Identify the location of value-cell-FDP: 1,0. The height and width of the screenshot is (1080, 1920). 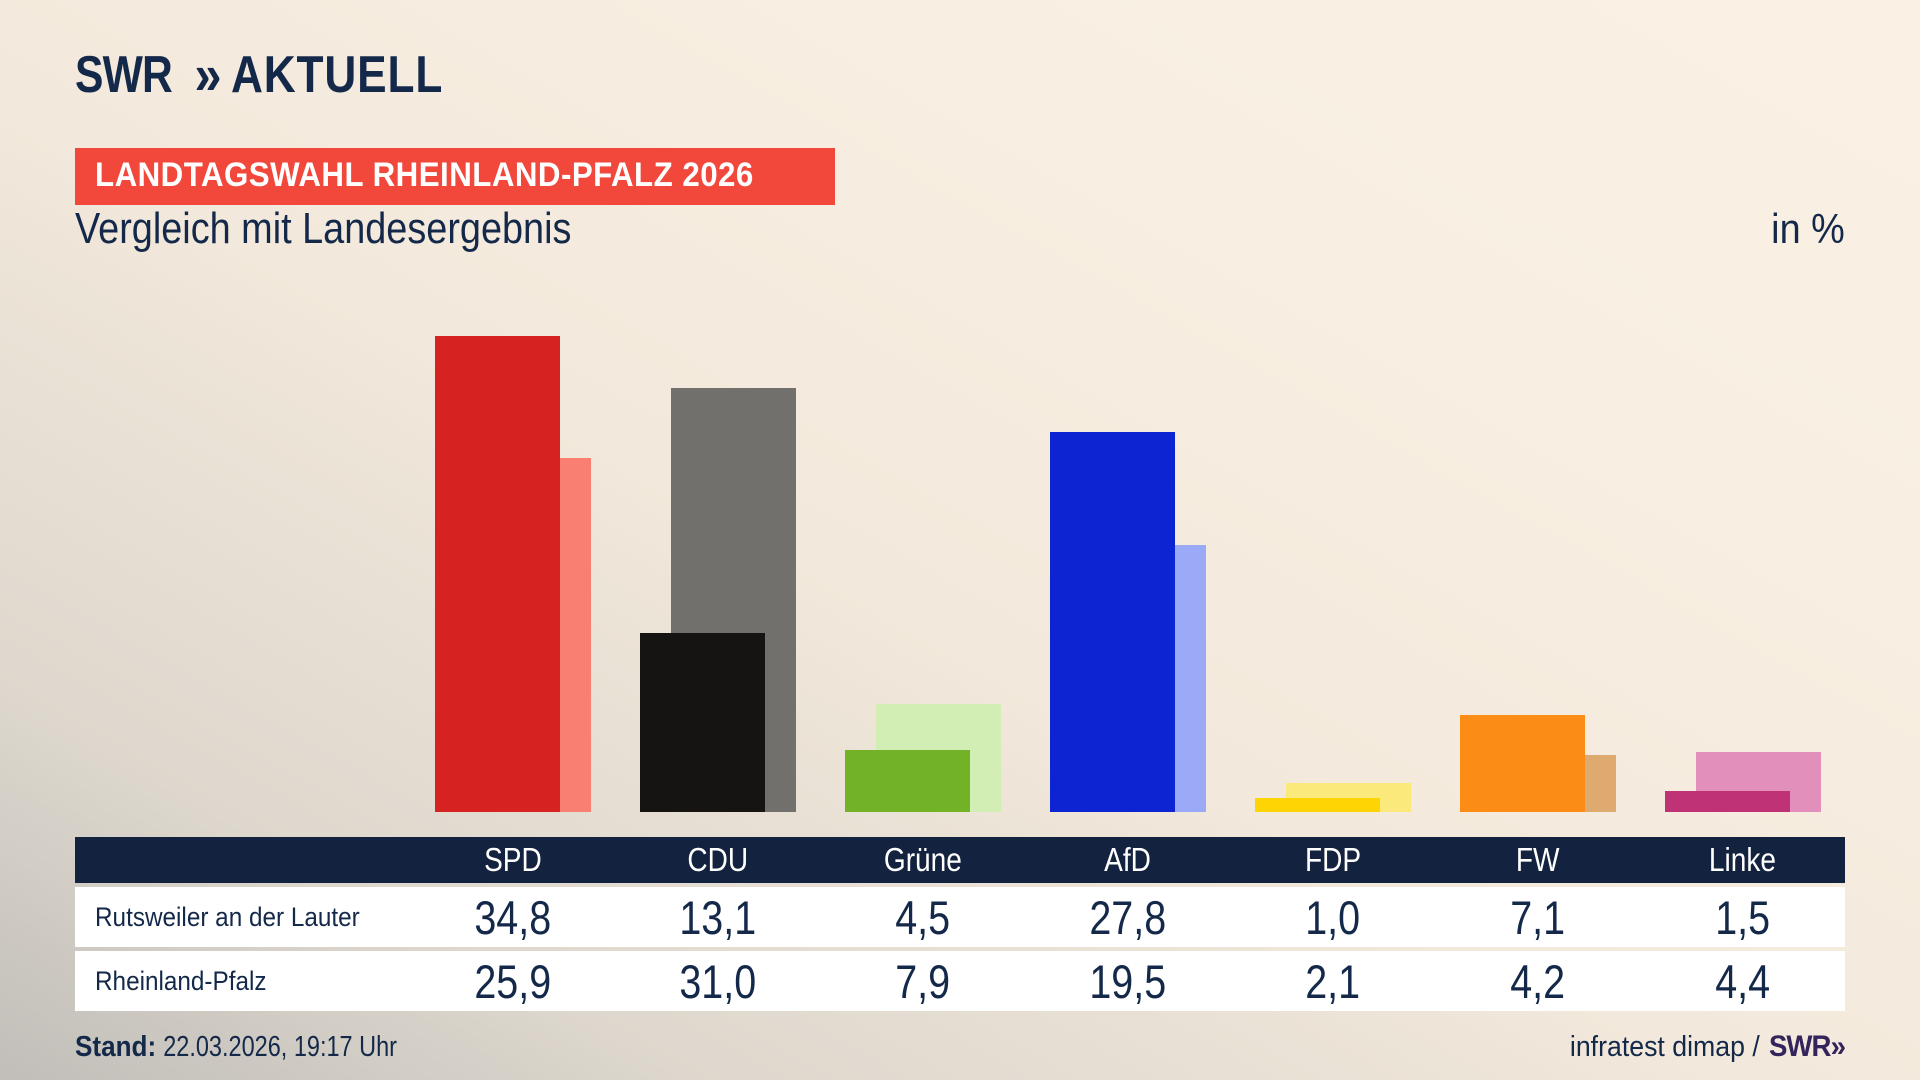
(1332, 917).